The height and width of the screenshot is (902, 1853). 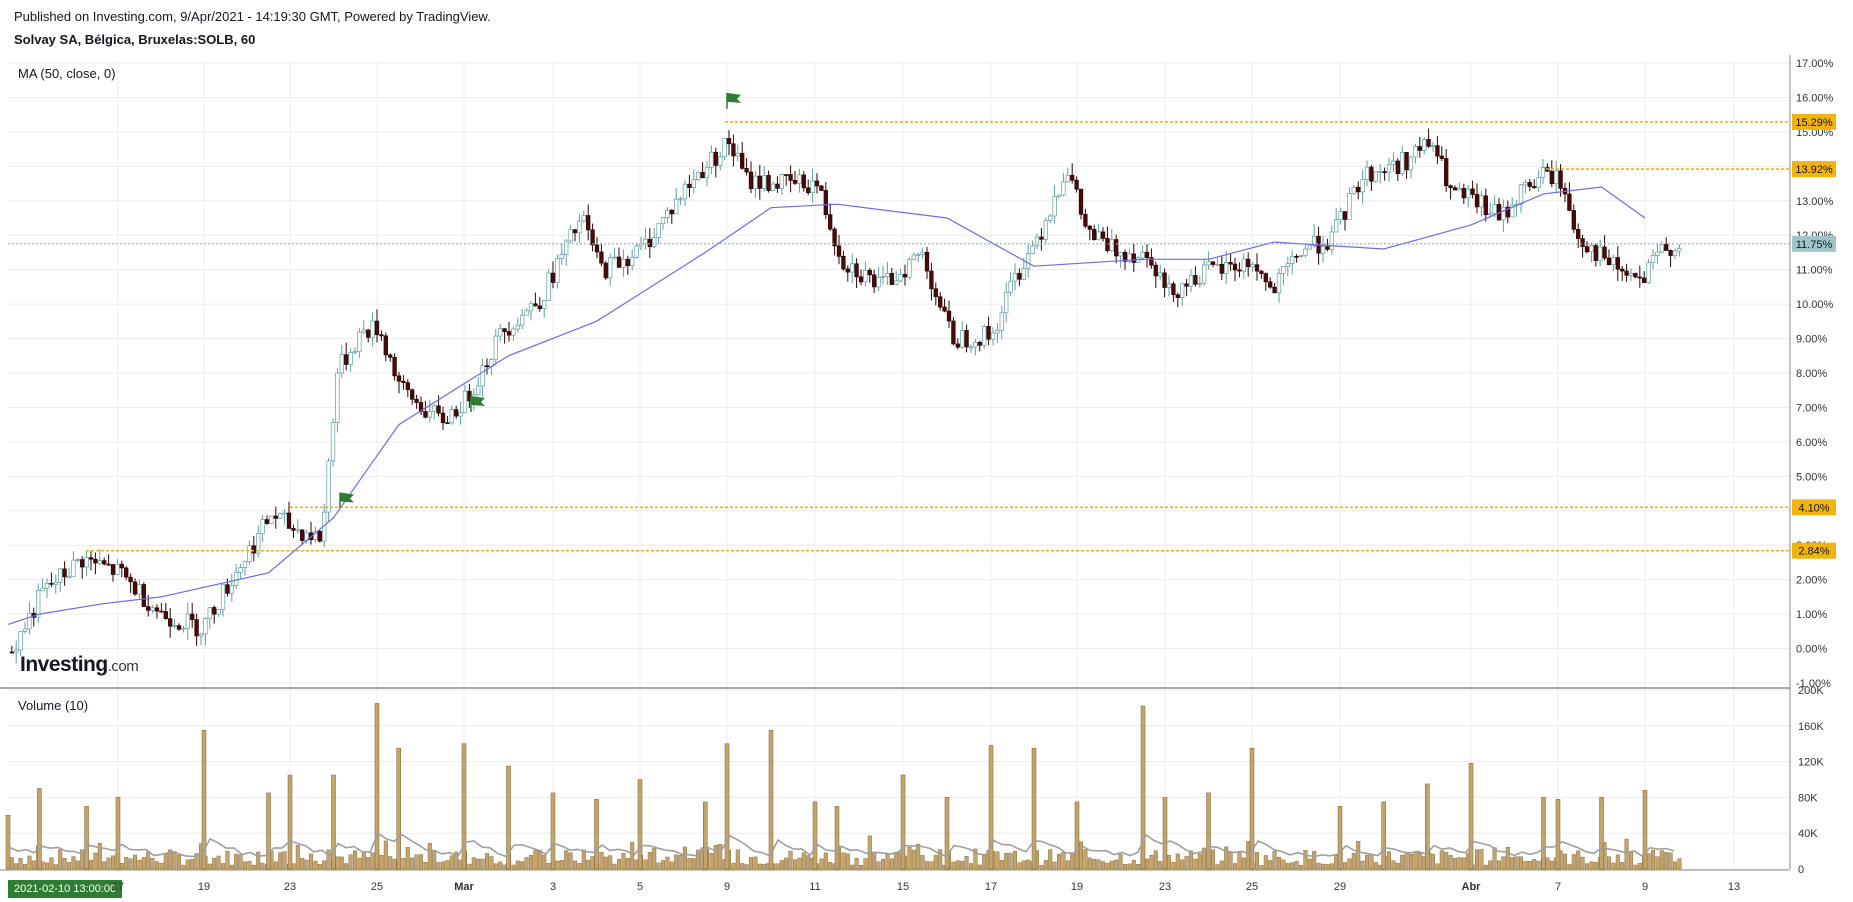 What do you see at coordinates (1340, 887) in the screenshot?
I see `time-tick-label: 29` at bounding box center [1340, 887].